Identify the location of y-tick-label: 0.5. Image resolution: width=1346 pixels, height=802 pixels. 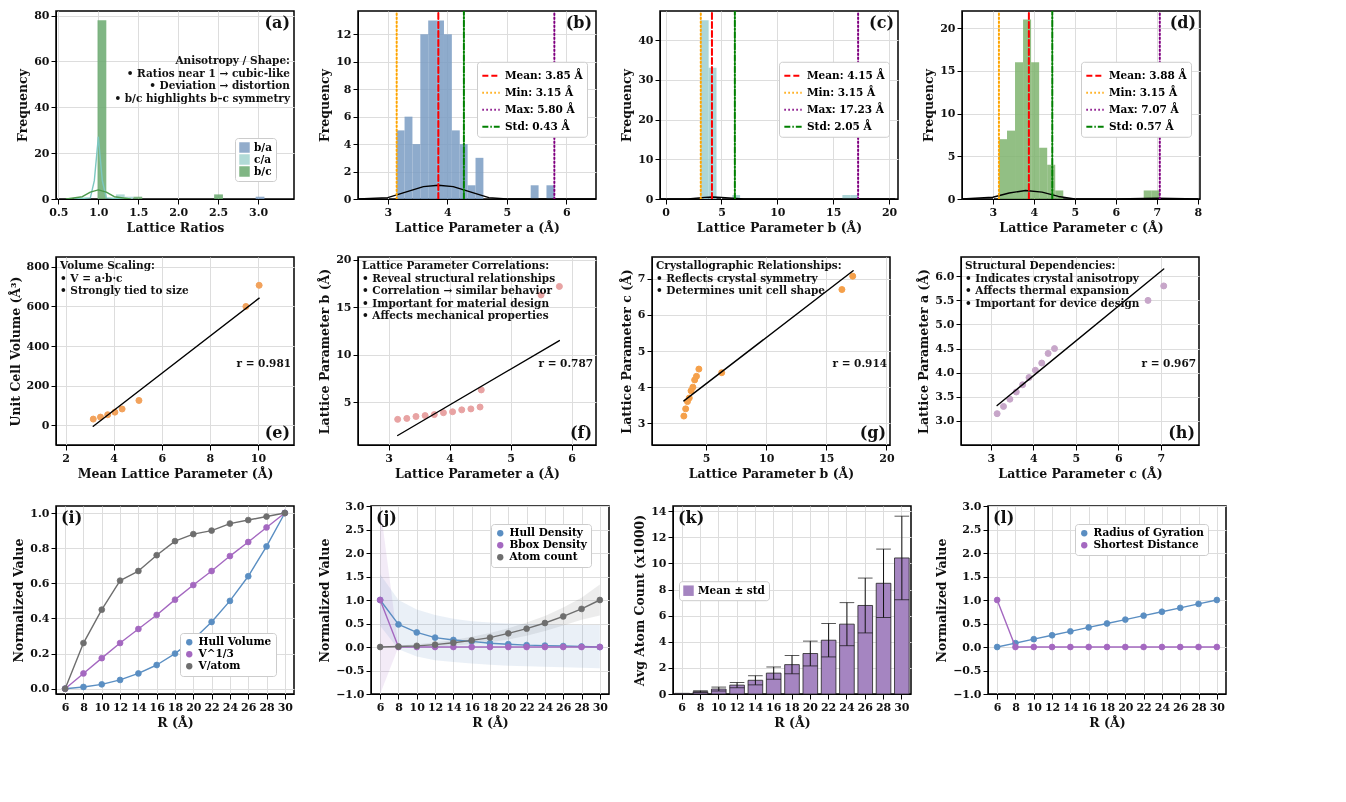
(355, 623).